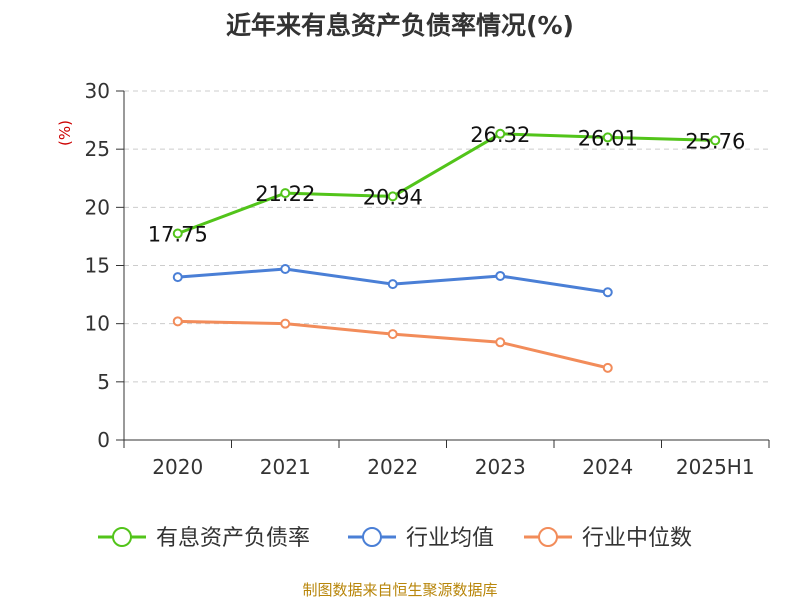 The image size is (800, 600). What do you see at coordinates (103, 440) in the screenshot?
I see `y-tick-label-0: 0` at bounding box center [103, 440].